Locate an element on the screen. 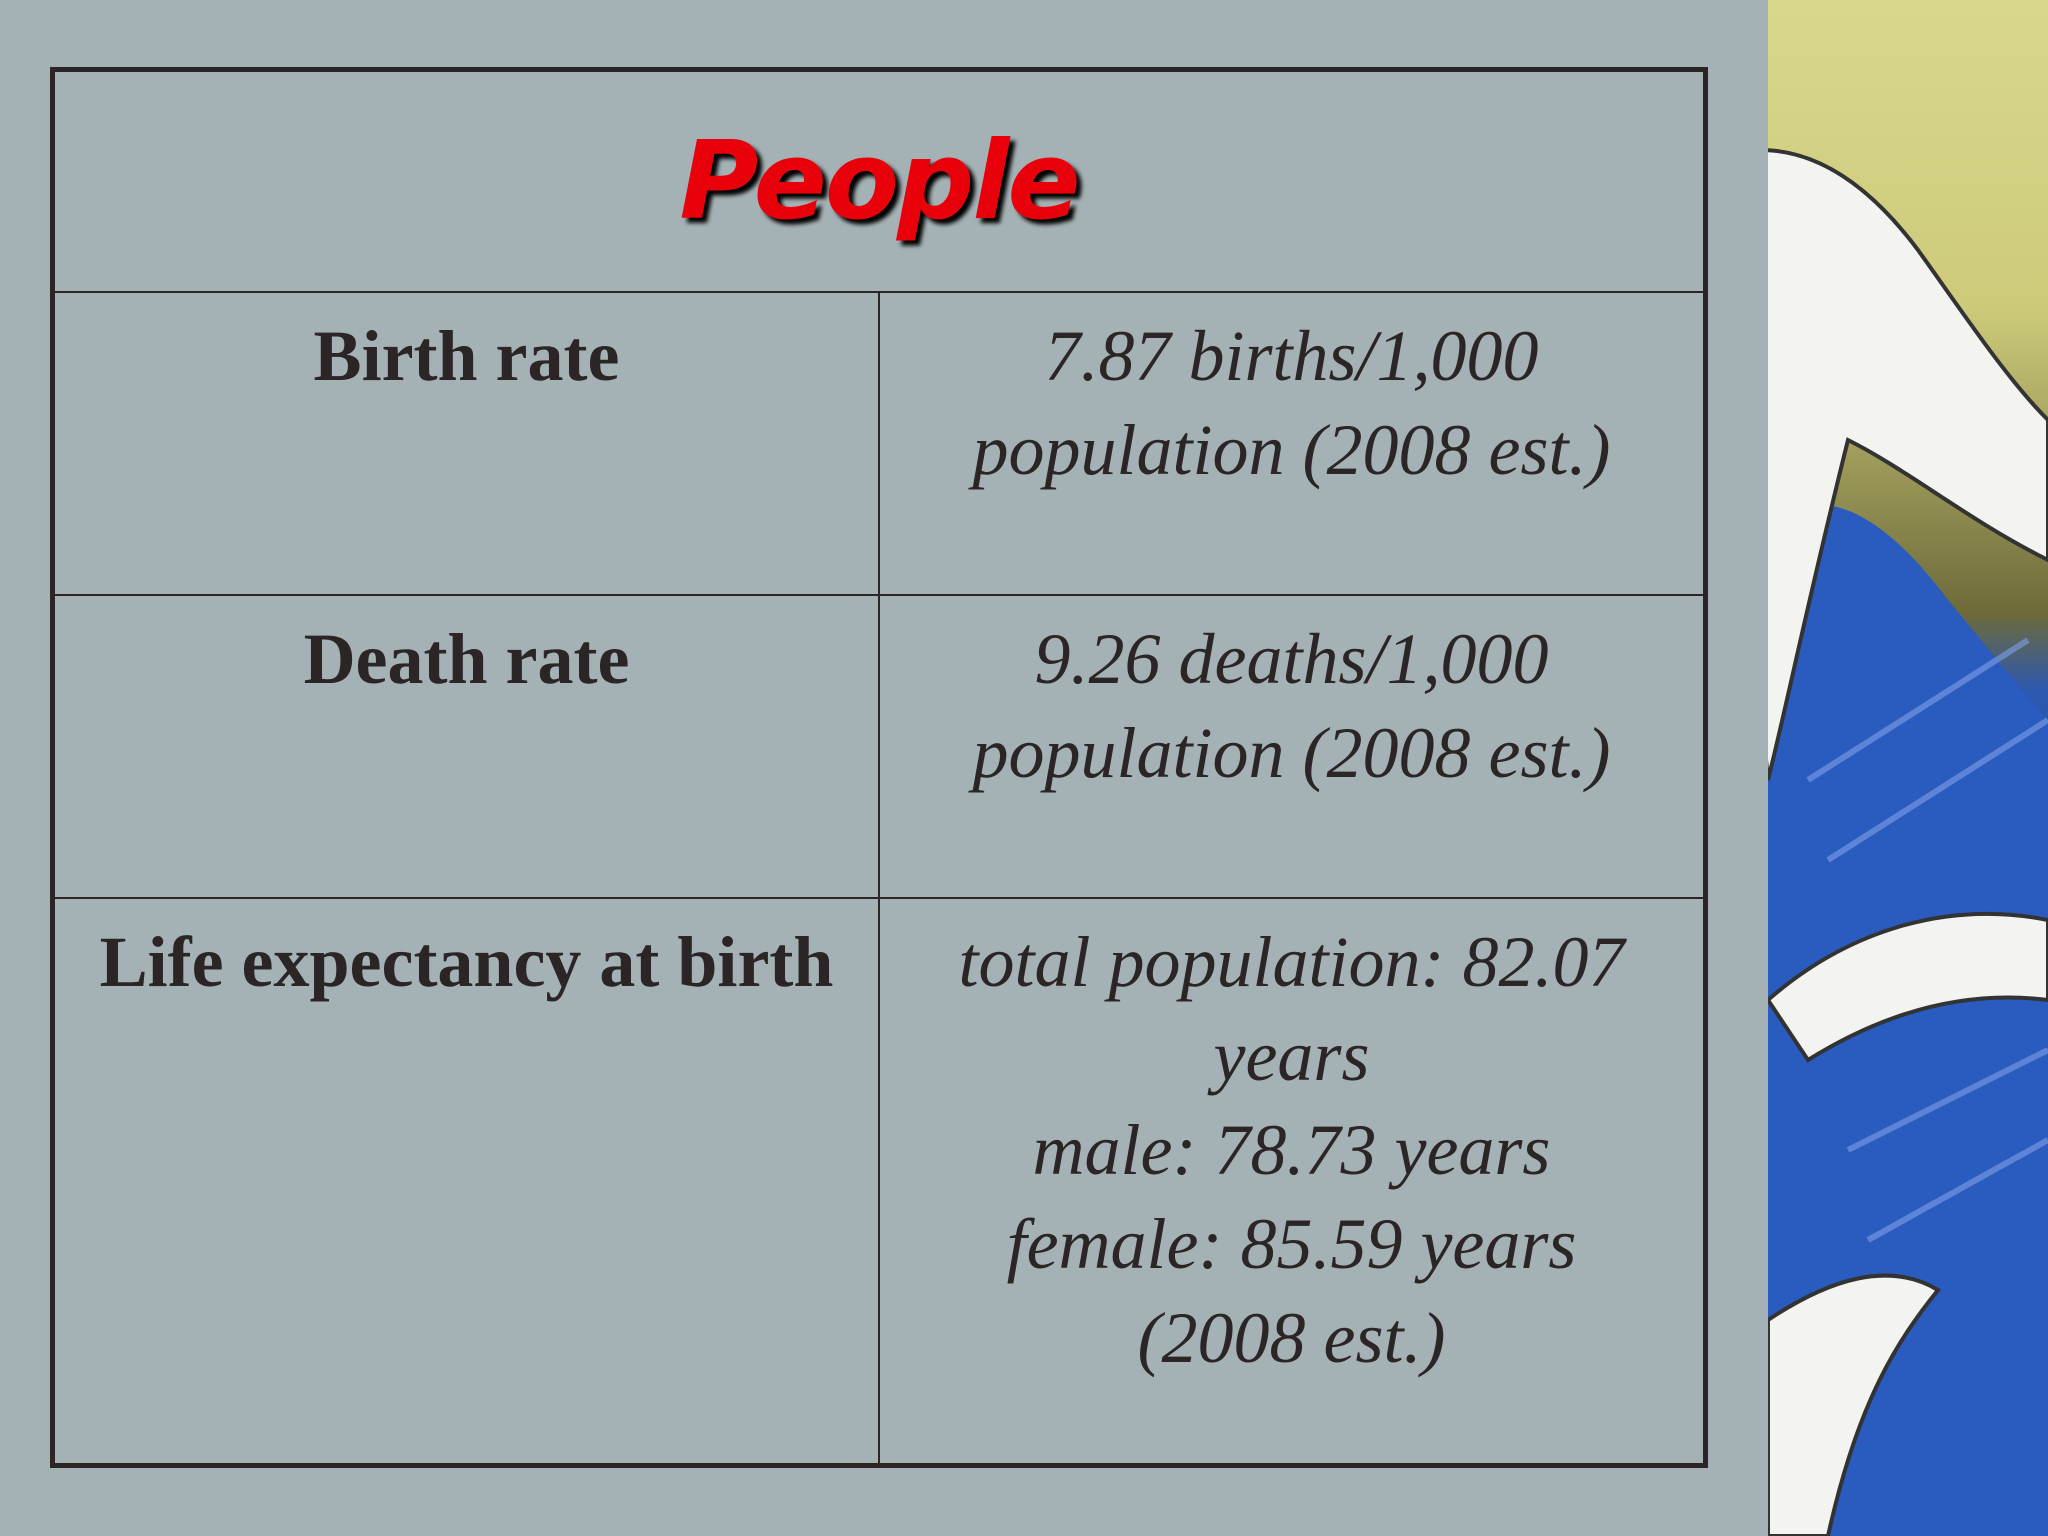 This screenshot has width=2048, height=1536. row-value: 7.87 births/1,000 population (2008 est.) is located at coordinates (1291, 403).